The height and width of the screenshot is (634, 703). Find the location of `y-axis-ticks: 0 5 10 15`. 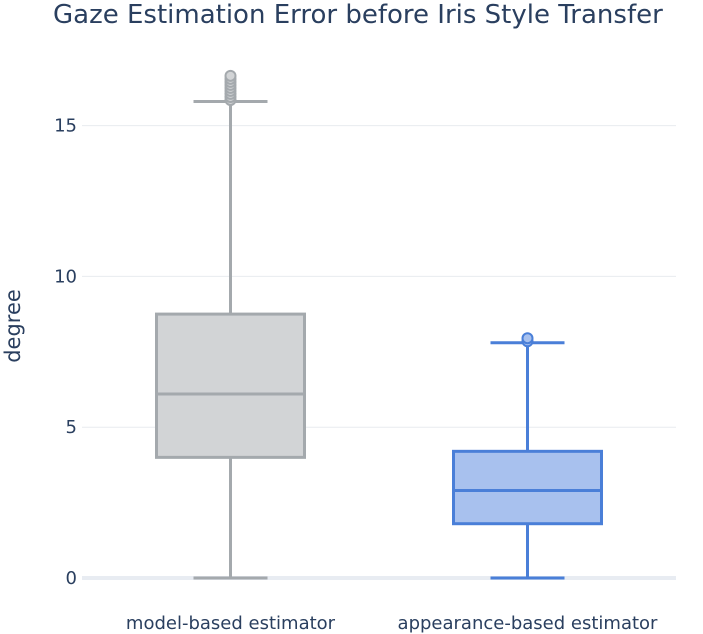

y-axis-ticks: 0 5 10 15 is located at coordinates (65, 352).